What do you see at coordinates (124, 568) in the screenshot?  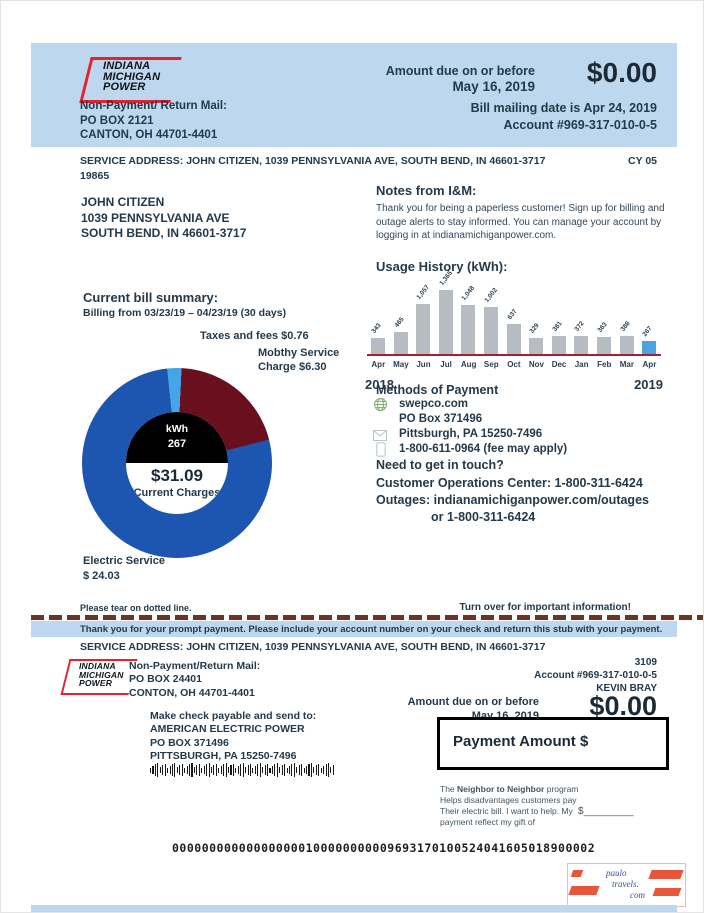 I see `electric-service-label: Electric Service $ 24.03` at bounding box center [124, 568].